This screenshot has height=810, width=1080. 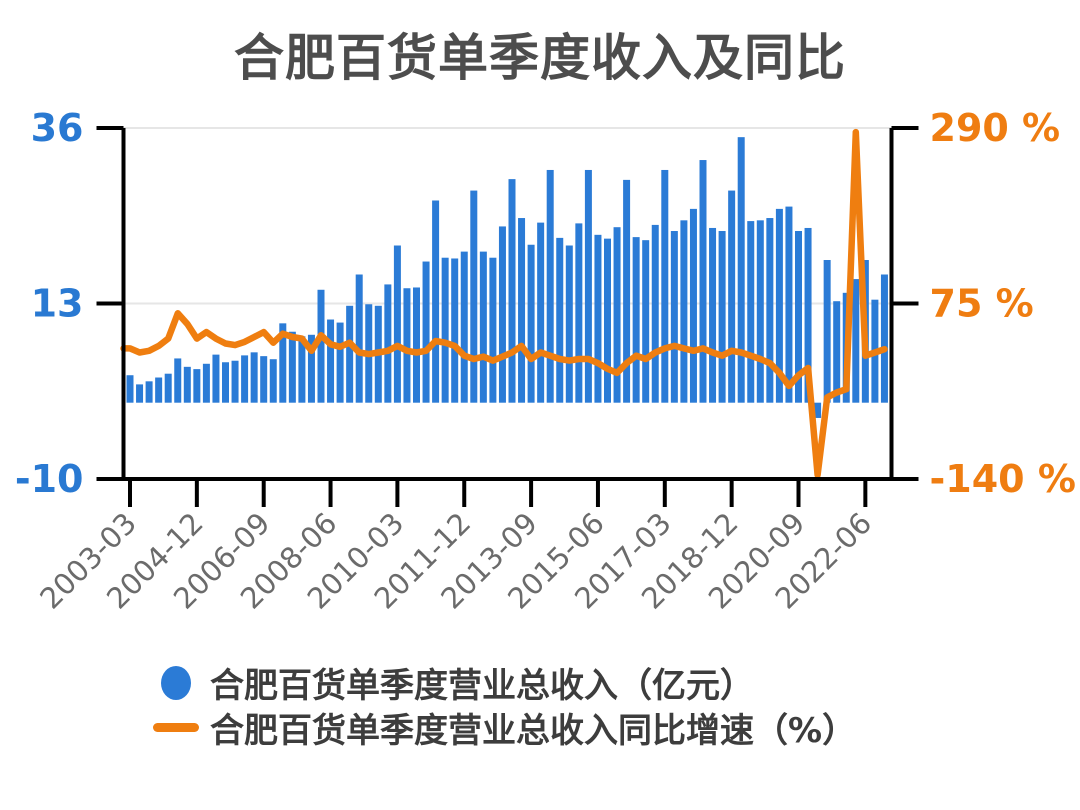 I want to click on right-axis-label: 75 %, so click(x=982, y=304).